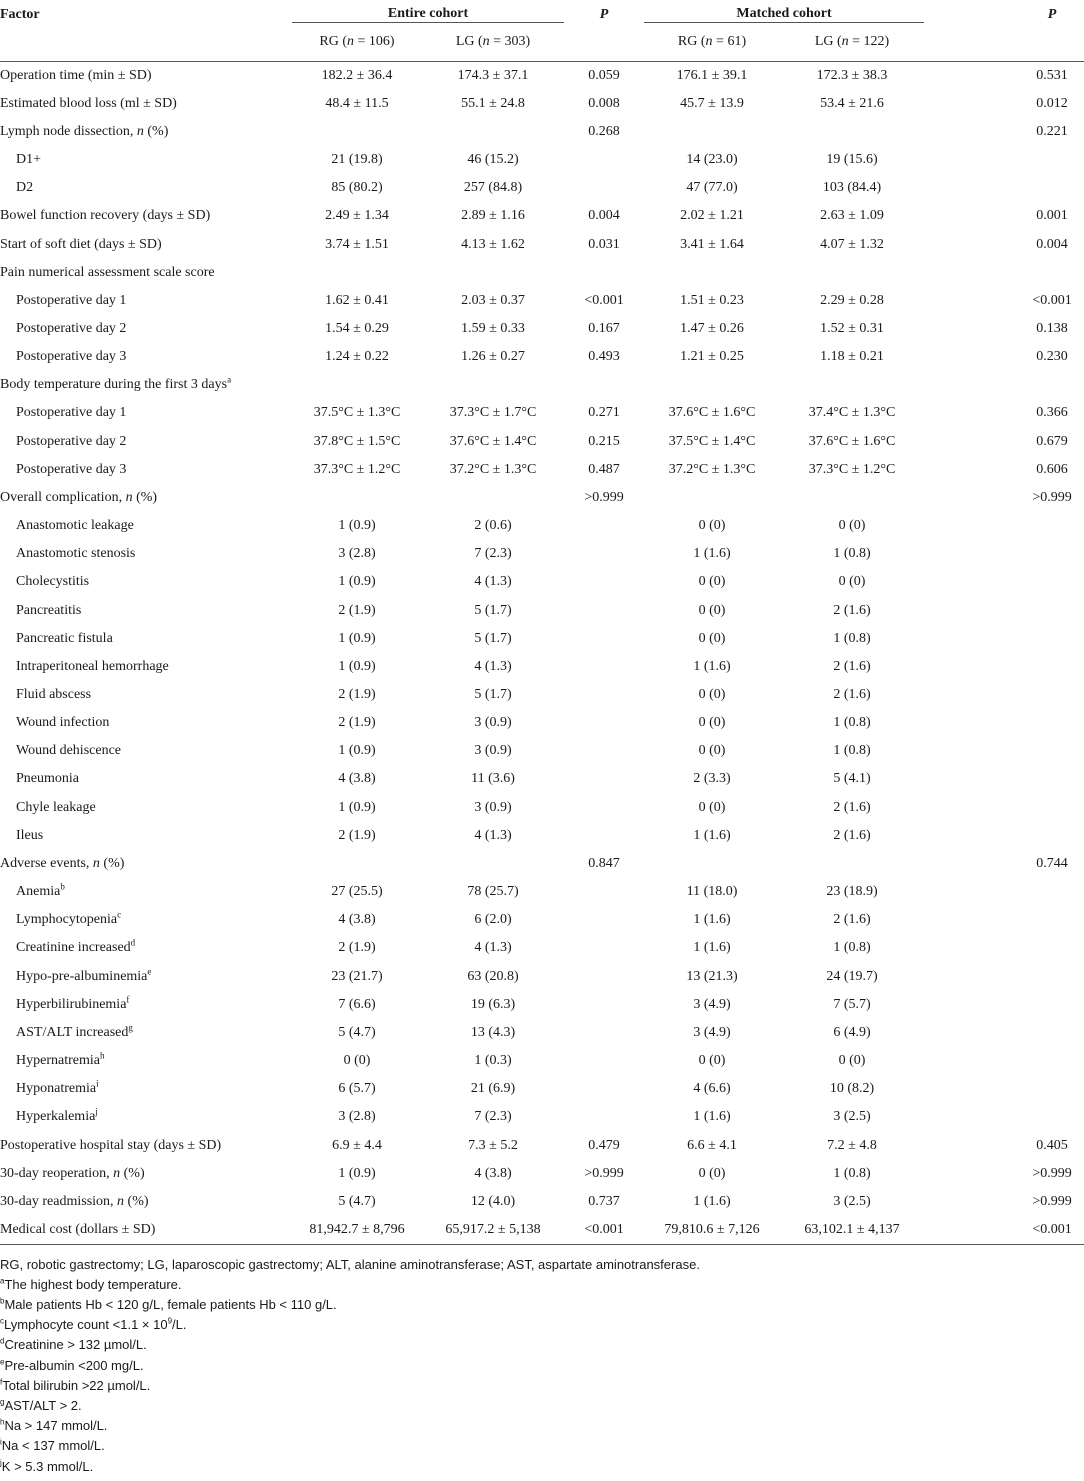 The image size is (1084, 1481). Describe the element at coordinates (604, 1145) in the screenshot. I see `table-cell: 0.479` at that location.